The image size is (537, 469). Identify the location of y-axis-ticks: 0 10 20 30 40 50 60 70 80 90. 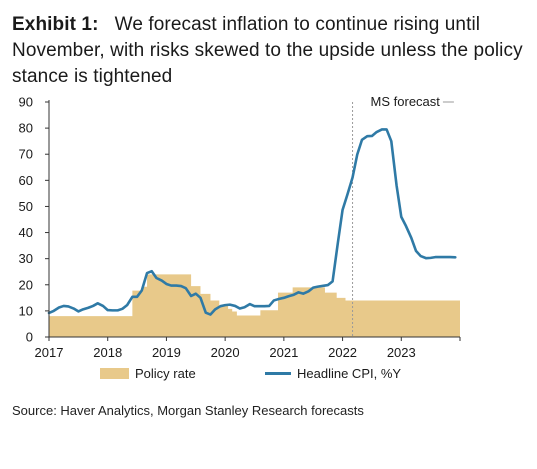
(34, 220).